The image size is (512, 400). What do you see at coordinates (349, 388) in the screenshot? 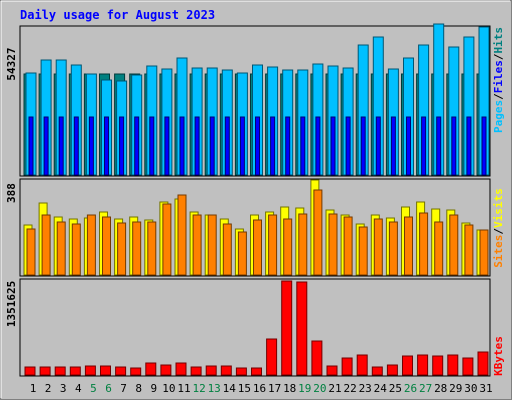
I see `x-label-day-22: 22` at bounding box center [349, 388].